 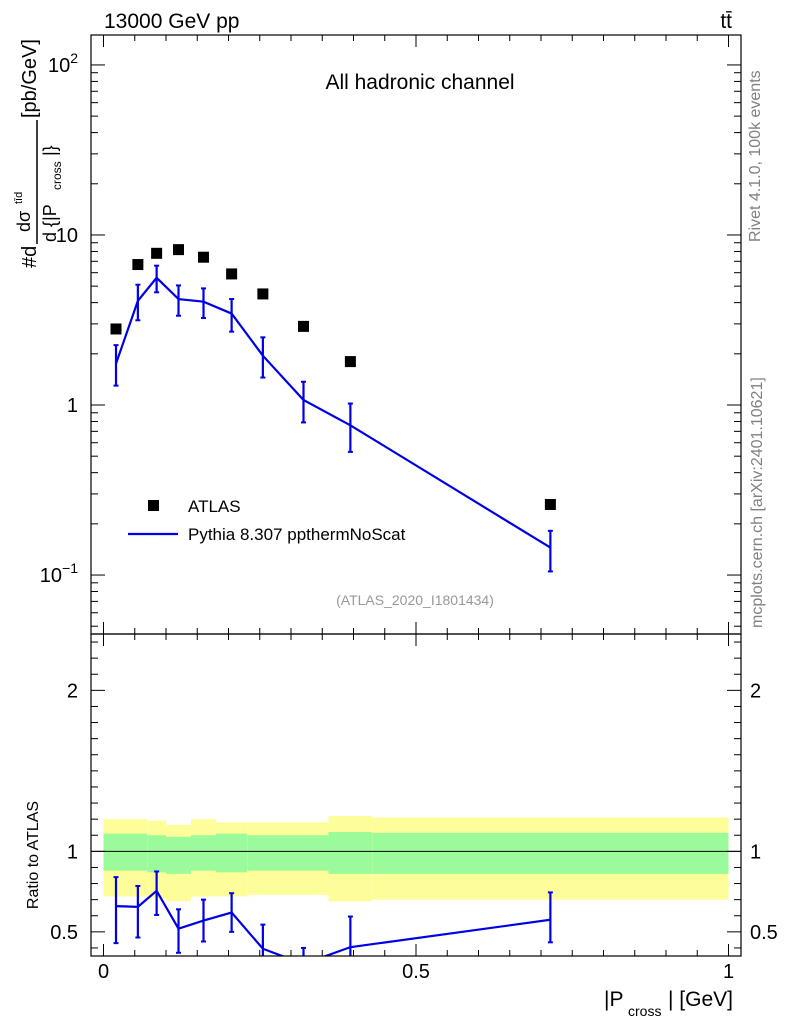 I want to click on svg-text: | [GeV], so click(x=700, y=999).